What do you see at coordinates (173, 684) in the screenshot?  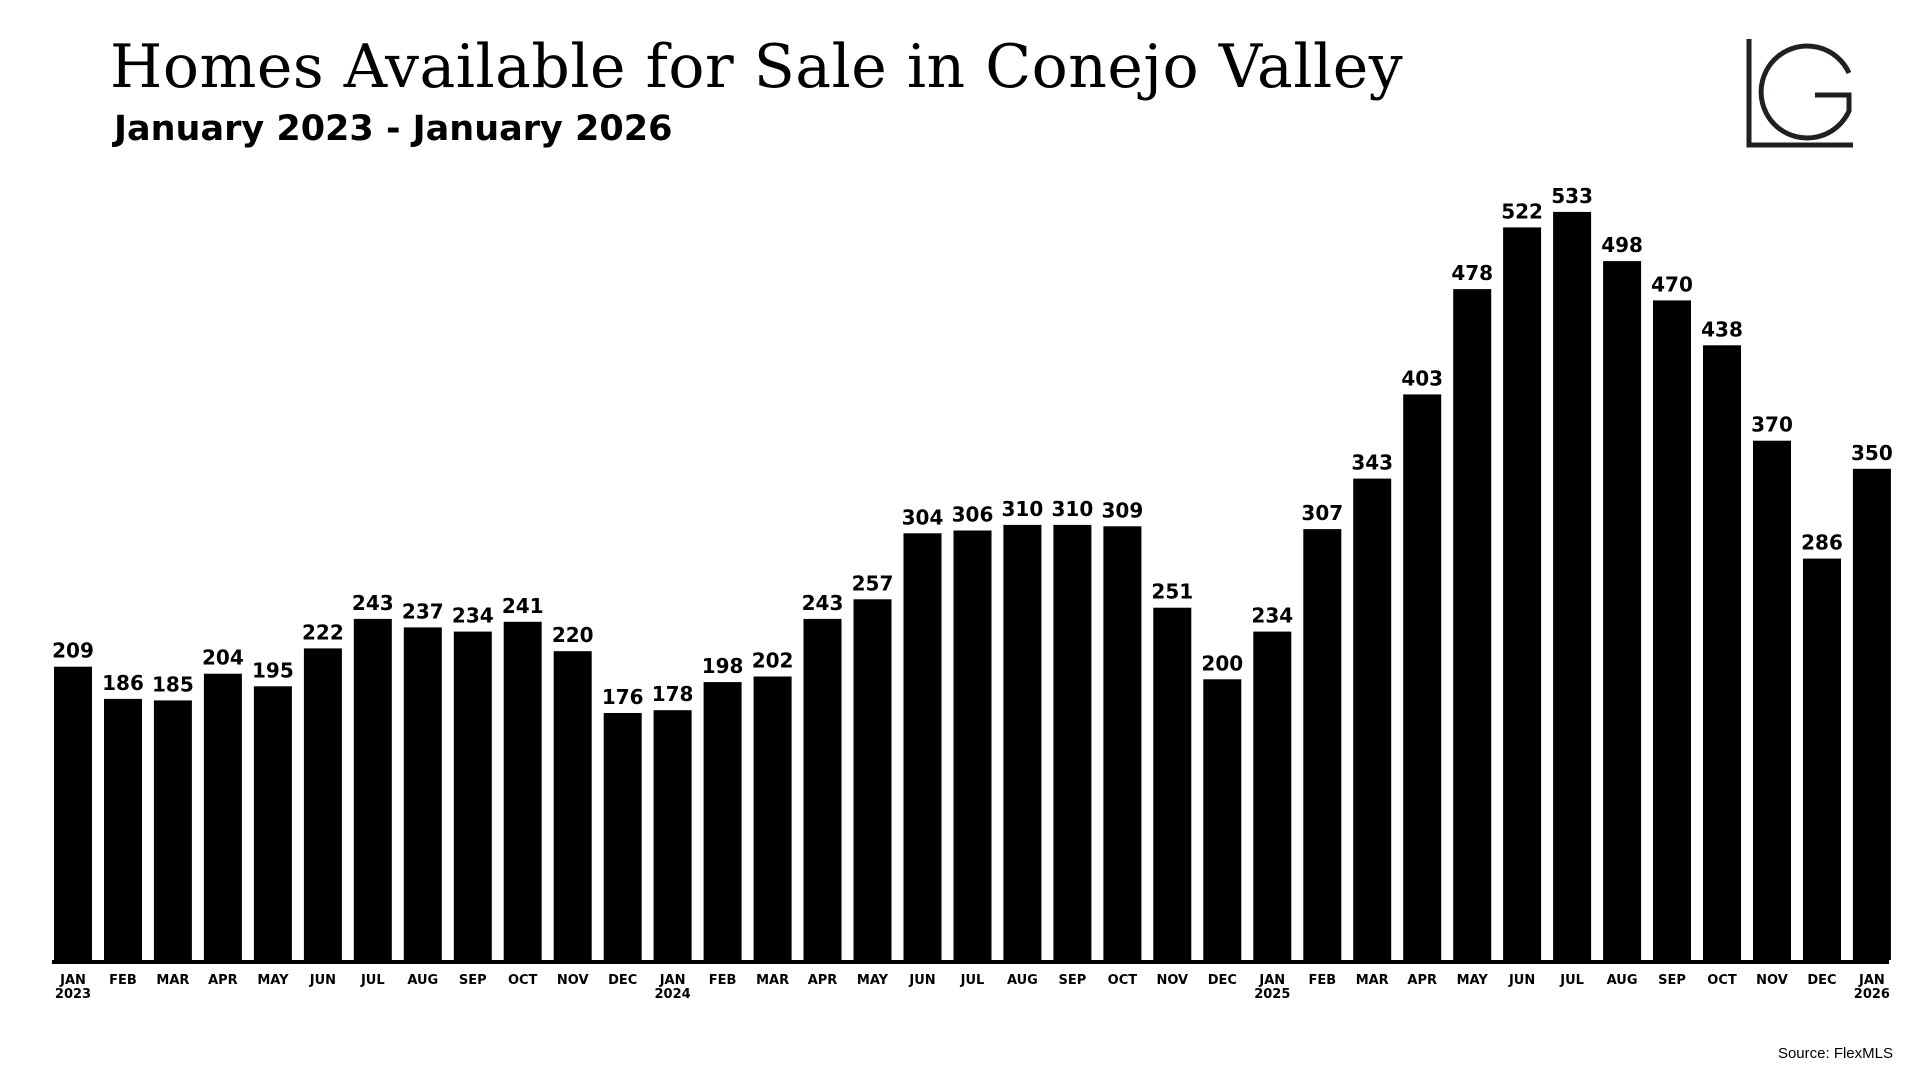 I see `data-label: 185` at bounding box center [173, 684].